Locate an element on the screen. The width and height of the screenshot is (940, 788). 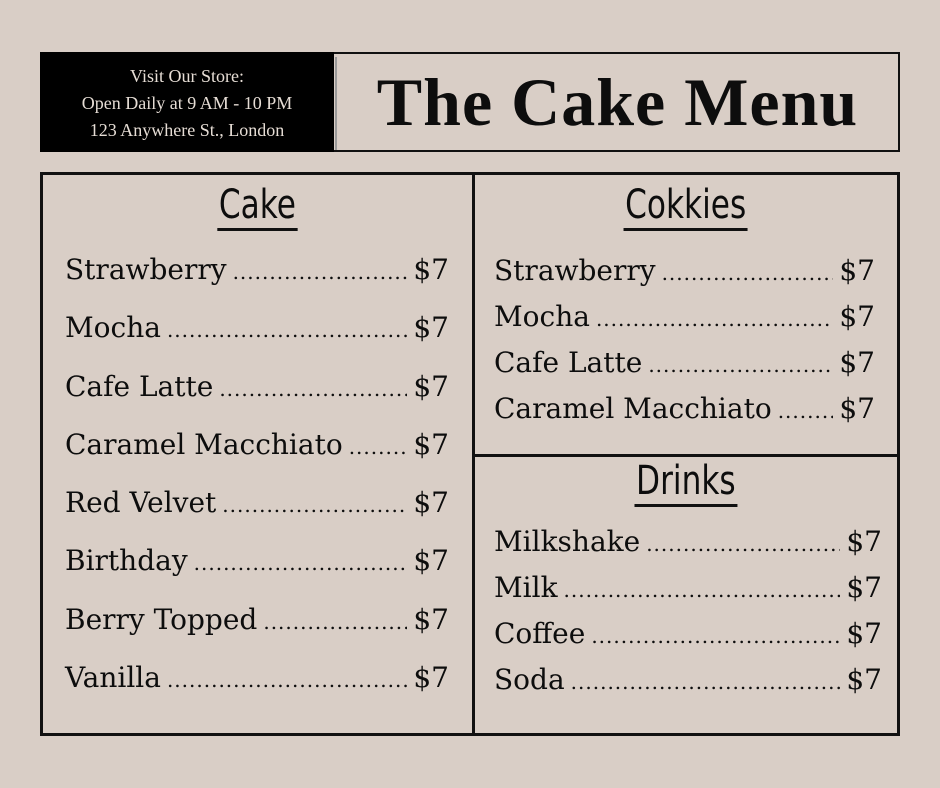
horizontal-divider is located at coordinates (686, 455).